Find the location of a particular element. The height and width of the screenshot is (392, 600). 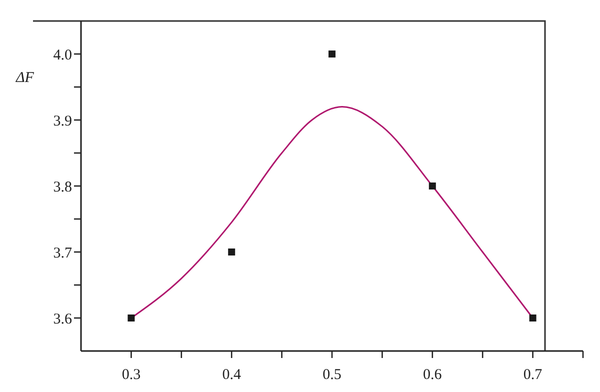

y-tick-label: 3.6 is located at coordinates (62, 319).